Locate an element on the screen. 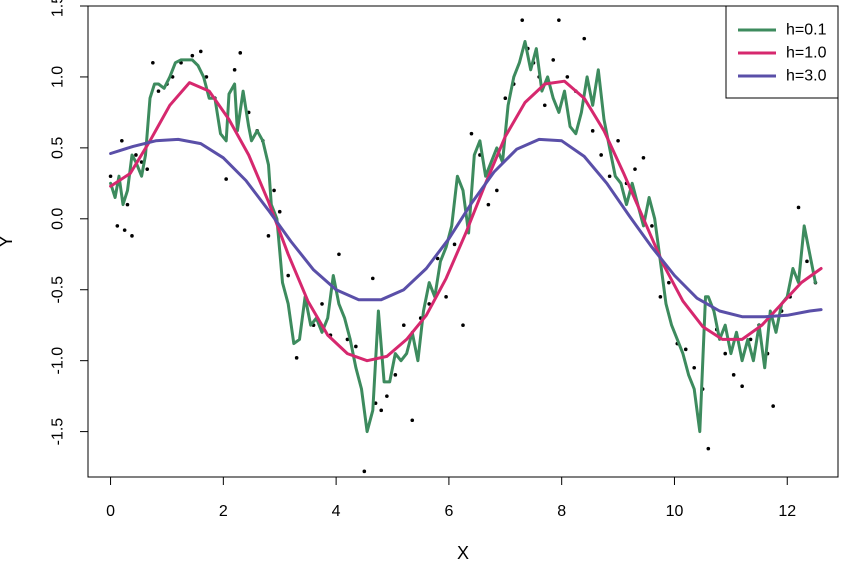 The image size is (850, 564). y-tick-label: 0.5 is located at coordinates (58, 148).